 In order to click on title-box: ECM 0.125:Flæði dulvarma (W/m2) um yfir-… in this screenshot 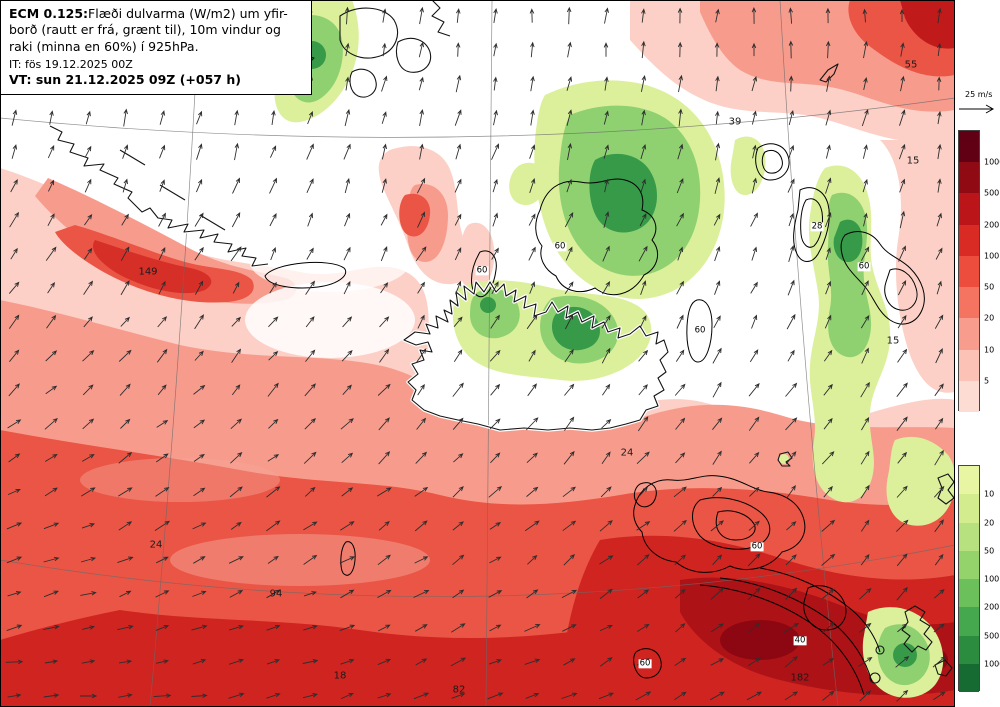, I will do `click(156, 48)`.